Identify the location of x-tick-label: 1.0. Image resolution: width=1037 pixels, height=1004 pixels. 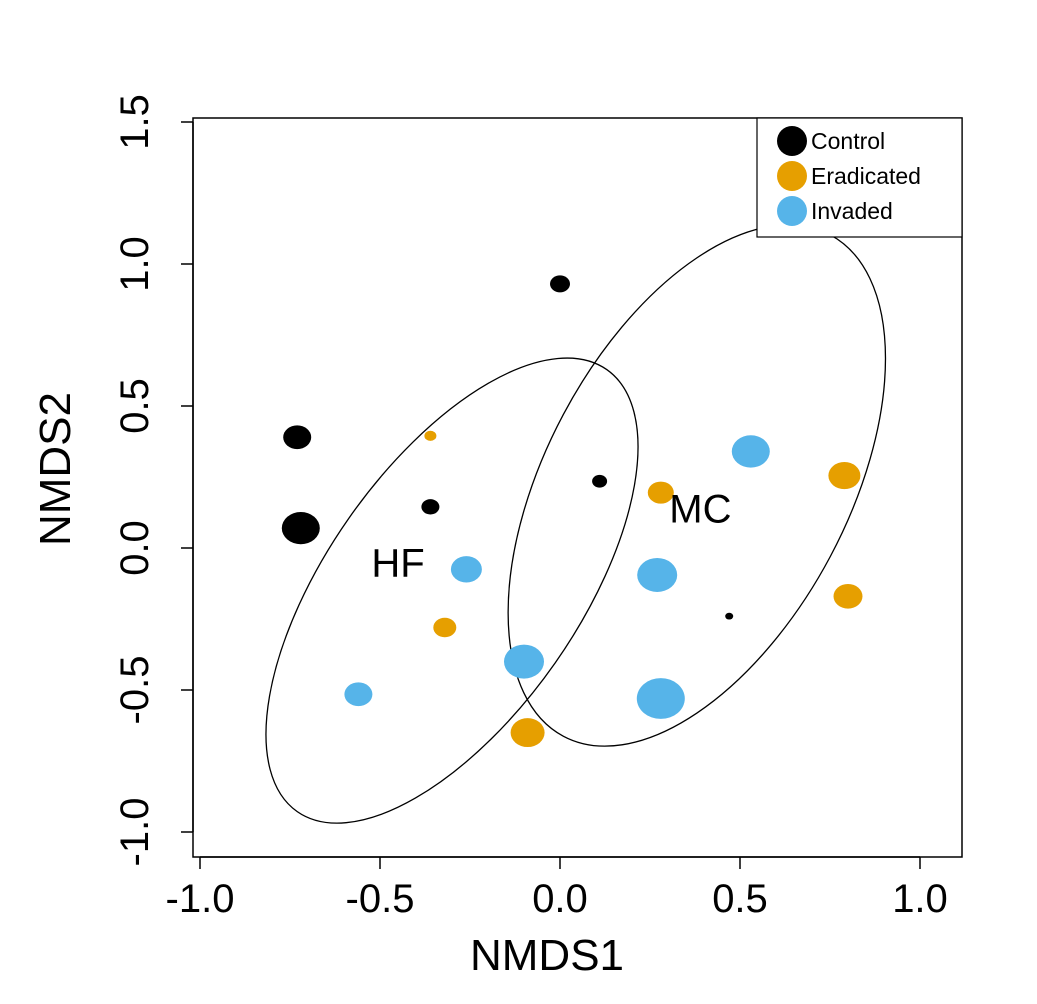
(920, 899).